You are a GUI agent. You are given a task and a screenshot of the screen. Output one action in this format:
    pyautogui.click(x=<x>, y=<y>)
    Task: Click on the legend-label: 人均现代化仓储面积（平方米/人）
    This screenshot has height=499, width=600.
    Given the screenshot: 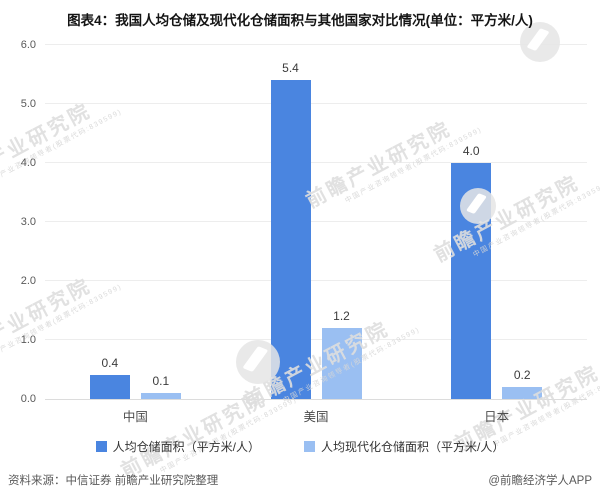 What is the action you would take?
    pyautogui.click(x=413, y=447)
    